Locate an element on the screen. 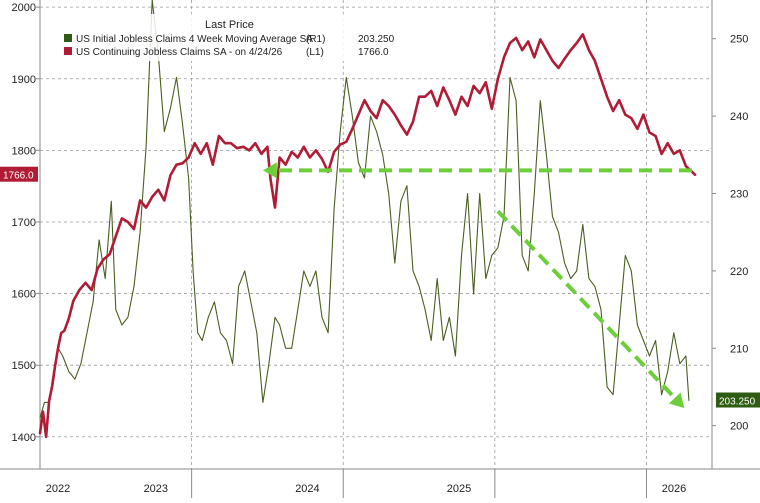  legend-header: Last Price is located at coordinates (229, 25).